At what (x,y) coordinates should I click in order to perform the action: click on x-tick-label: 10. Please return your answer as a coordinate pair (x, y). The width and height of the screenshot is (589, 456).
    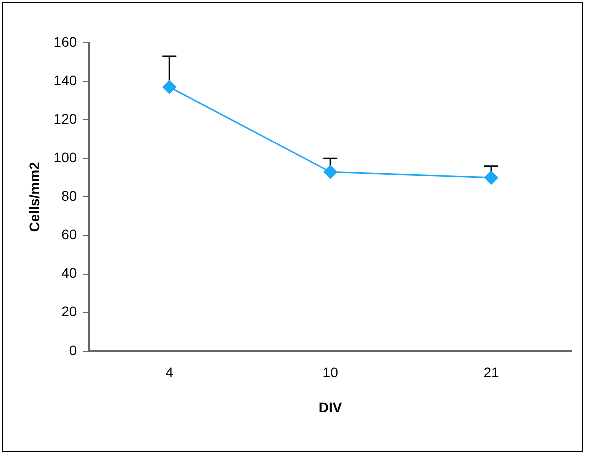
    Looking at the image, I should click on (330, 372).